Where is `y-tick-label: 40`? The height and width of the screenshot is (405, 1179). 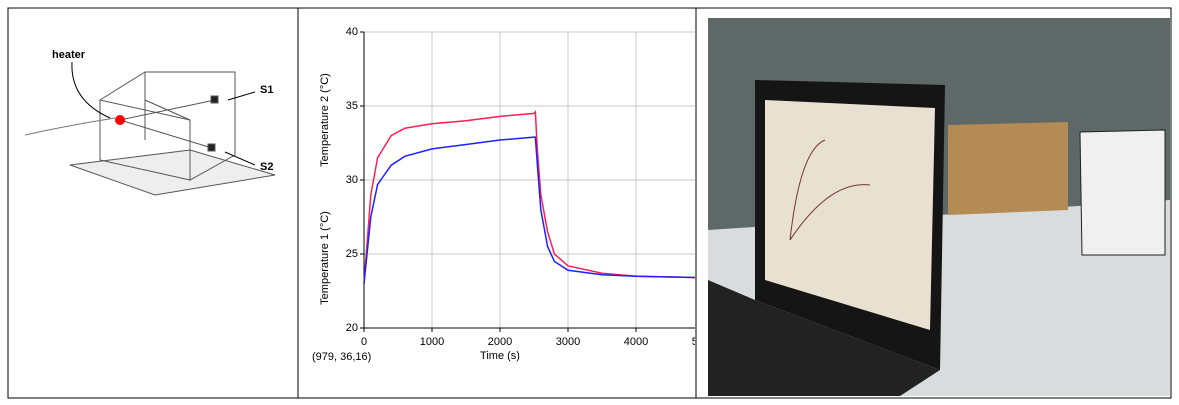
y-tick-label: 40 is located at coordinates (352, 32).